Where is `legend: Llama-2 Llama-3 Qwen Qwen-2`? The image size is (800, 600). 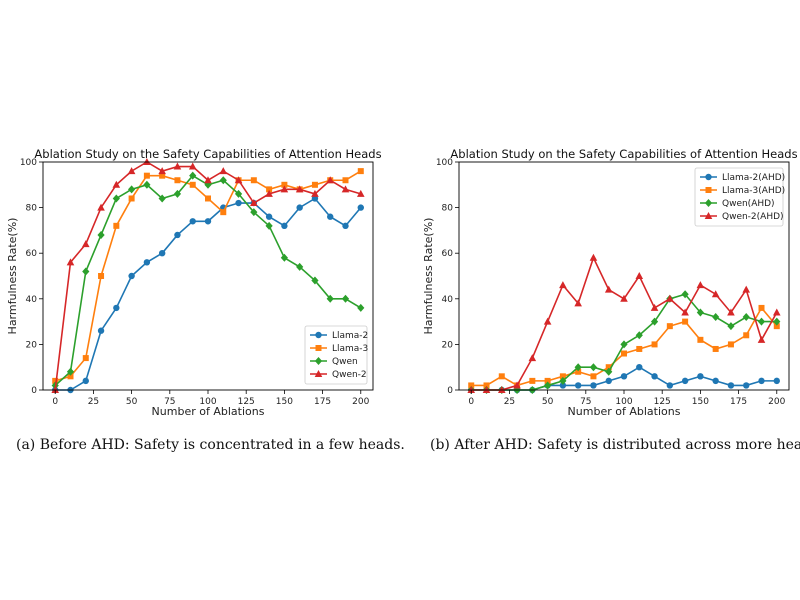 legend: Llama-2 Llama-3 Qwen Qwen-2 is located at coordinates (336, 355).